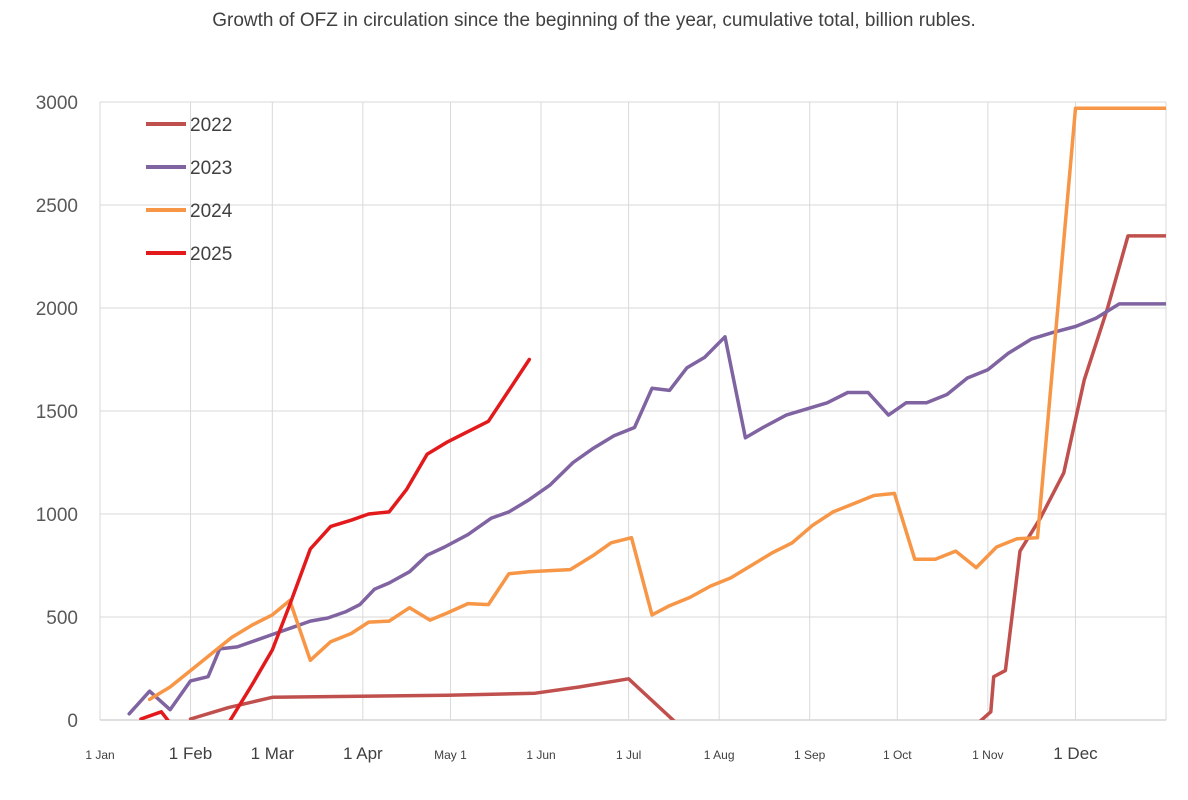 The image size is (1188, 800). Describe the element at coordinates (62, 618) in the screenshot. I see `y-tick-label: 500` at that location.